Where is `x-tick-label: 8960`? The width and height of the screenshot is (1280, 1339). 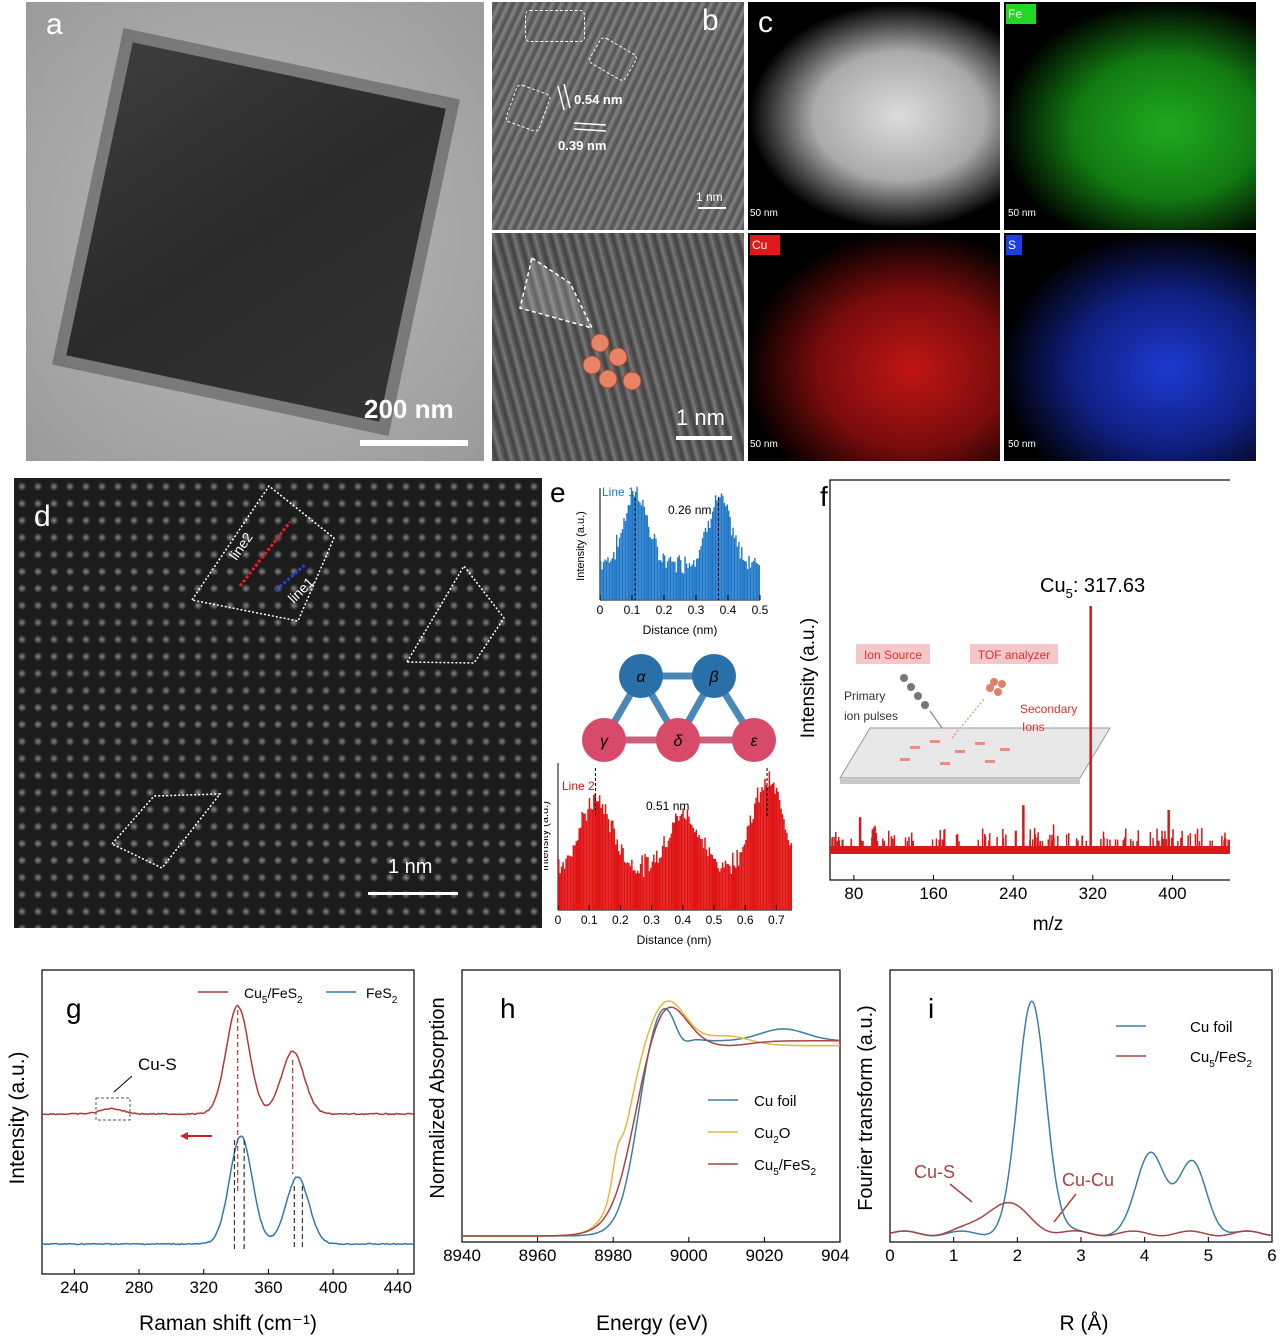 x-tick-label: 8960 is located at coordinates (538, 1255).